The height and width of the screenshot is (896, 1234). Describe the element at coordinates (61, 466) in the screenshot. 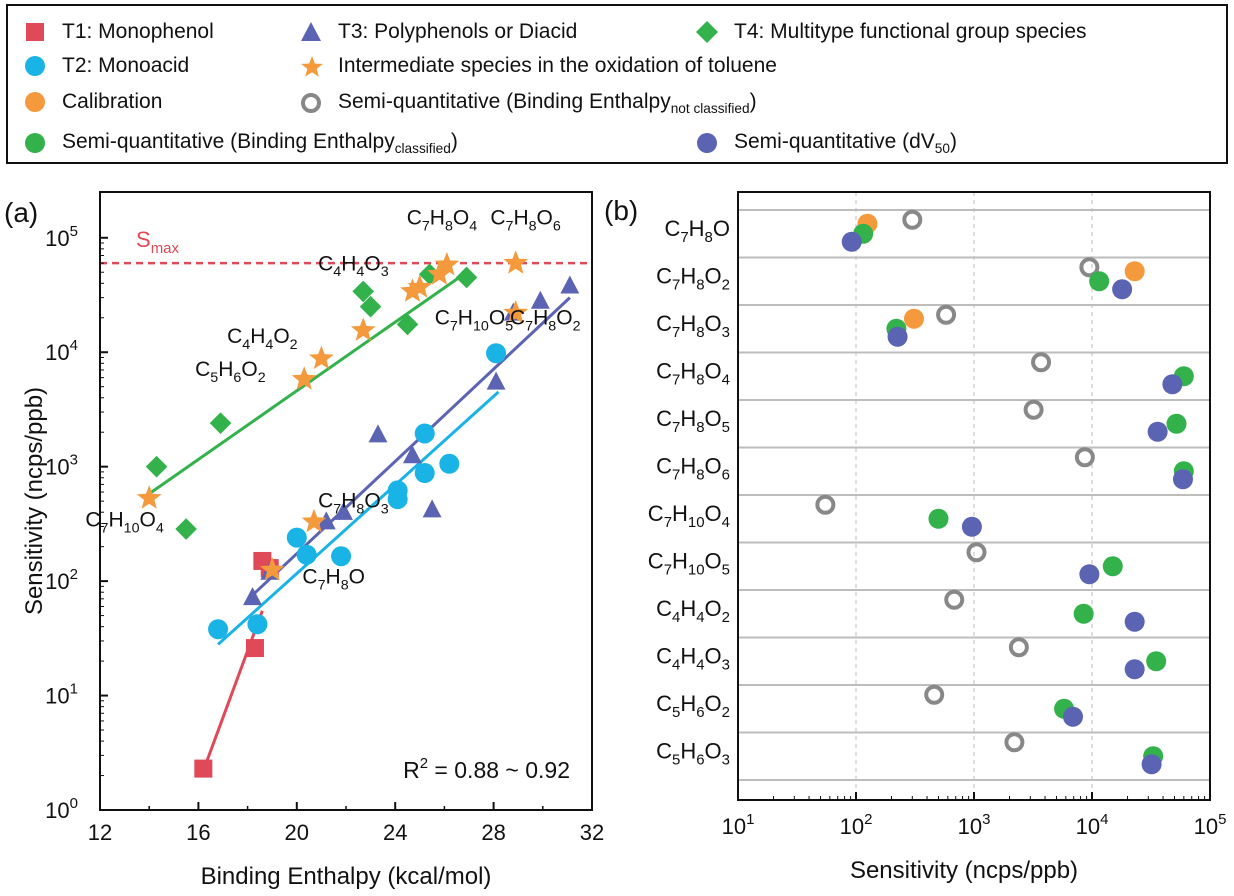

I see `y-tick-label: 10³` at that location.